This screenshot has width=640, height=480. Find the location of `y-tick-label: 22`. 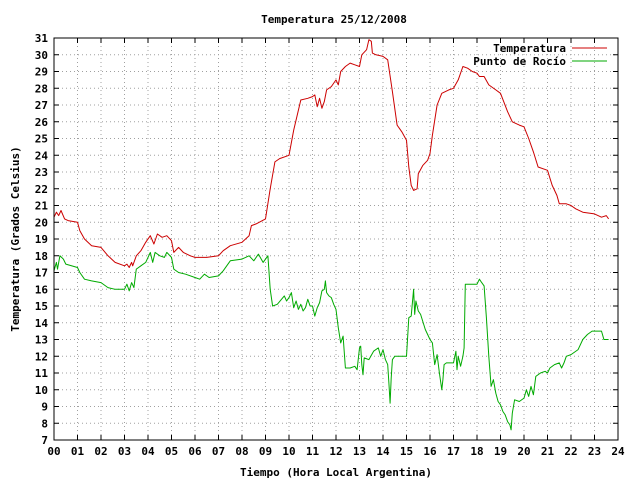

y-tick-label: 22 is located at coordinates (41, 189).